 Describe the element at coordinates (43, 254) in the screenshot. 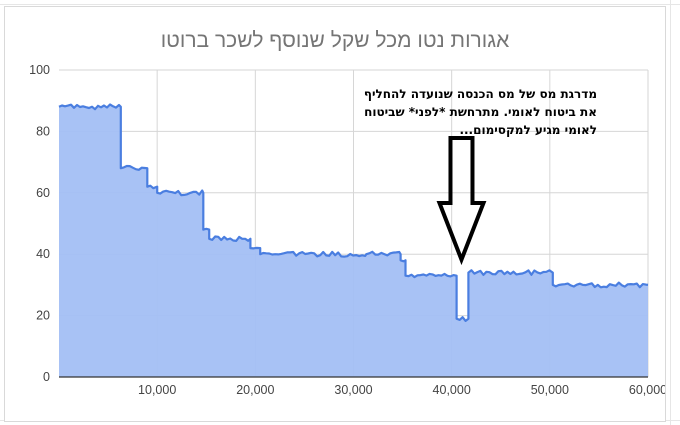

I see `y-tick-label: 40` at that location.